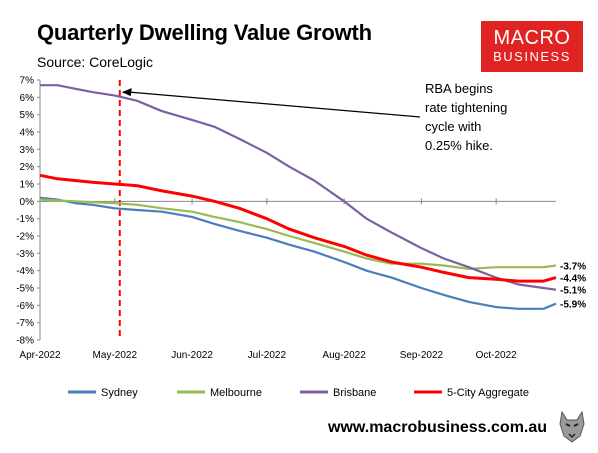 The height and width of the screenshot is (453, 598). I want to click on legend-label-melbourne: Melbourne, so click(236, 393).